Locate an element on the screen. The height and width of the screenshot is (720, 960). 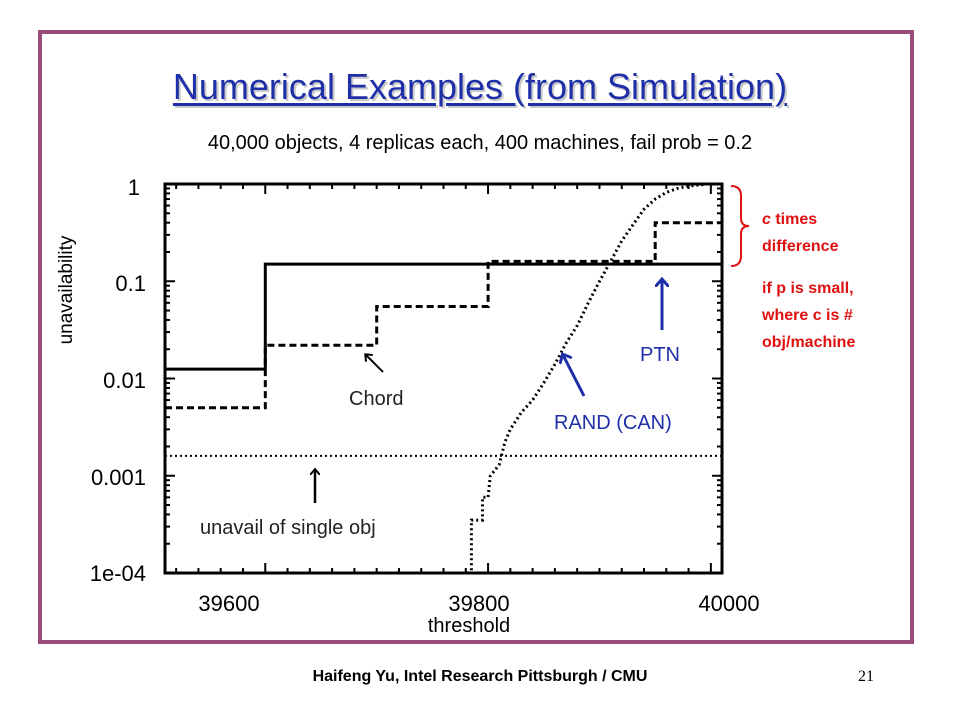
note-line-1: c times is located at coordinates (789, 219).